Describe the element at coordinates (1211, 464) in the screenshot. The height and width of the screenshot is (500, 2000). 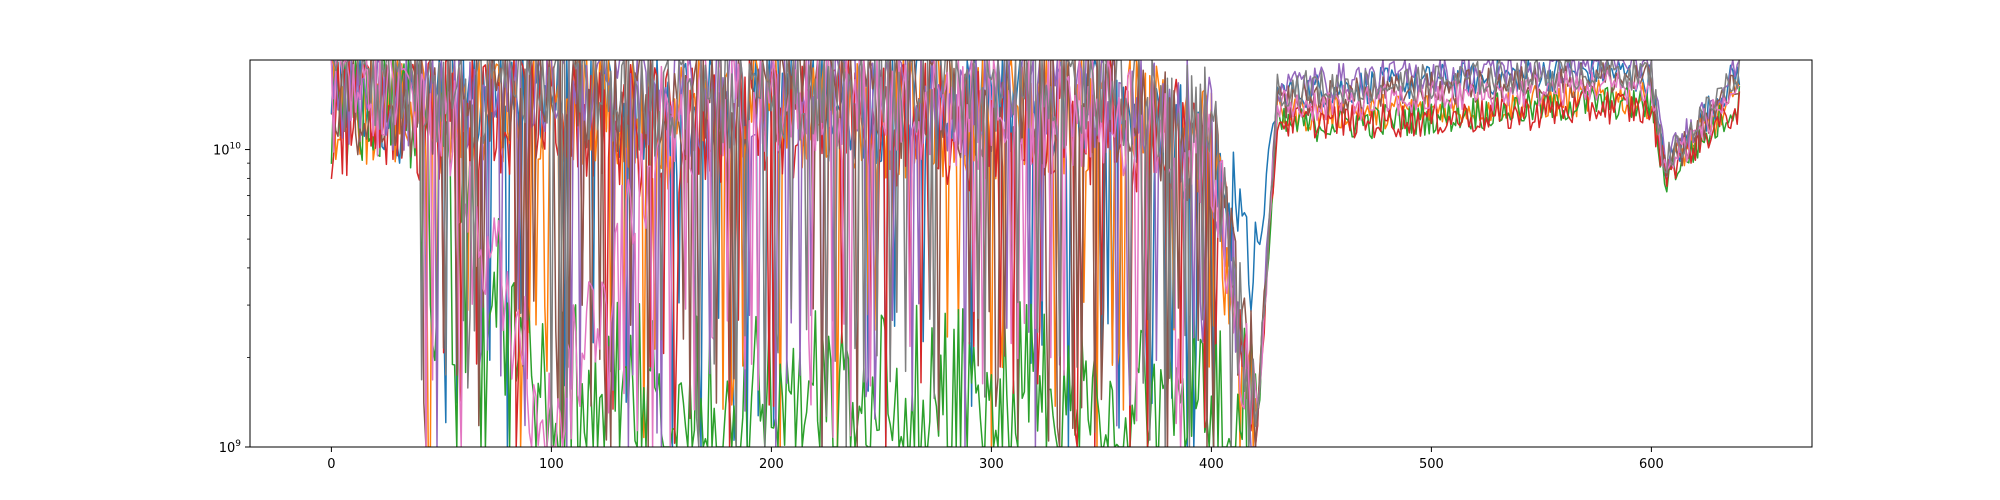
I see `x-tick-label: 400` at that location.